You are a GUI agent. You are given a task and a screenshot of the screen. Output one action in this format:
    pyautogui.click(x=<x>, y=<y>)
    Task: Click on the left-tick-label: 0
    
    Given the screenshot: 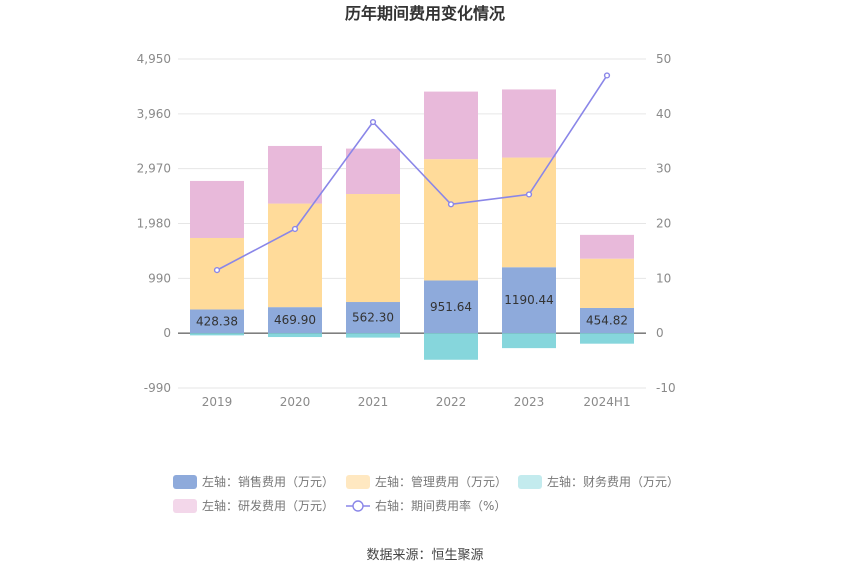 What is the action you would take?
    pyautogui.click(x=167, y=333)
    